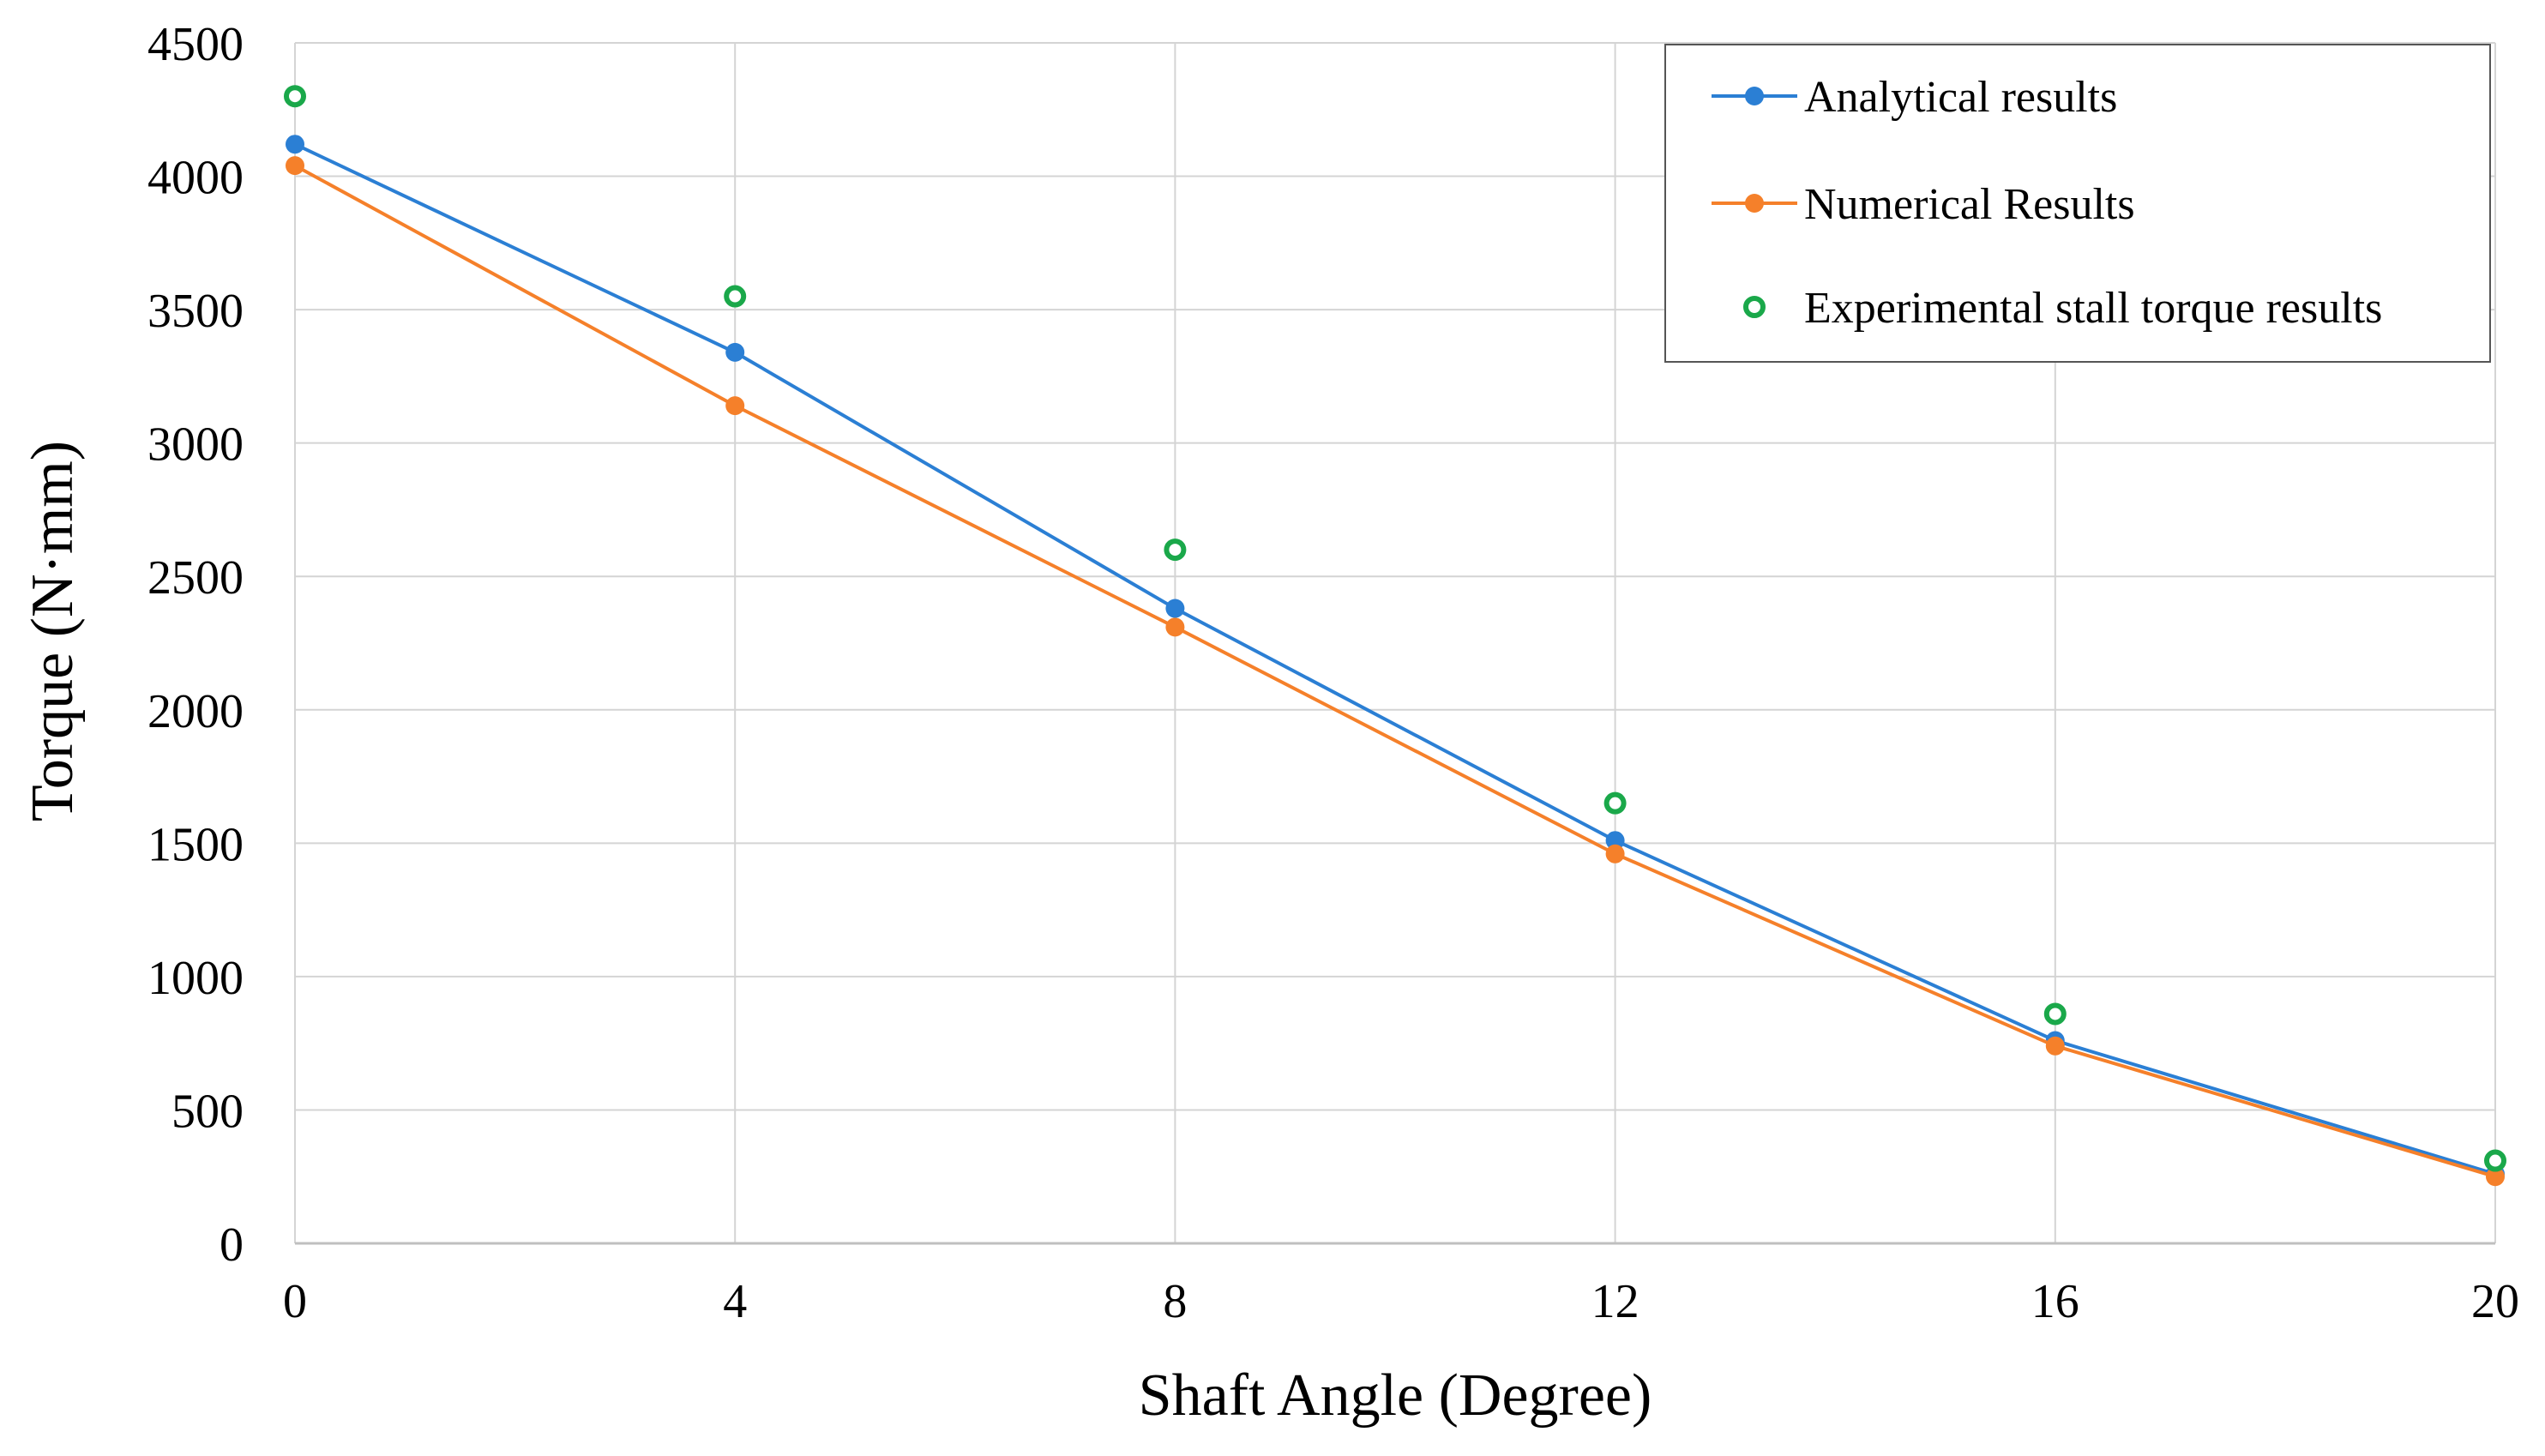 This screenshot has height=1456, width=2545. What do you see at coordinates (2093, 308) in the screenshot?
I see `legend-label: Experimental stall torque results` at bounding box center [2093, 308].